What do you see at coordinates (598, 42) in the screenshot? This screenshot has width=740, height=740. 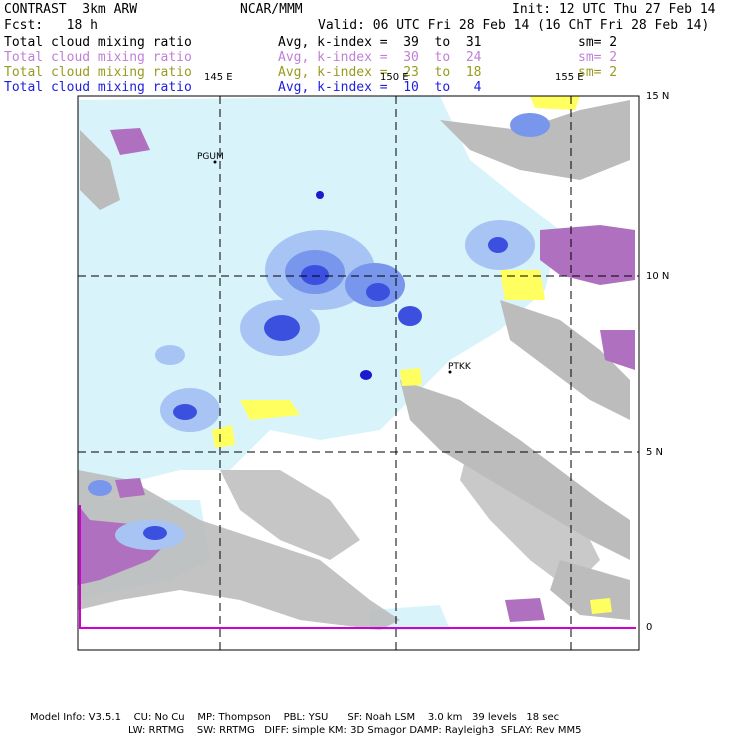 I see `legend-sm-1: sm= 2` at bounding box center [598, 42].